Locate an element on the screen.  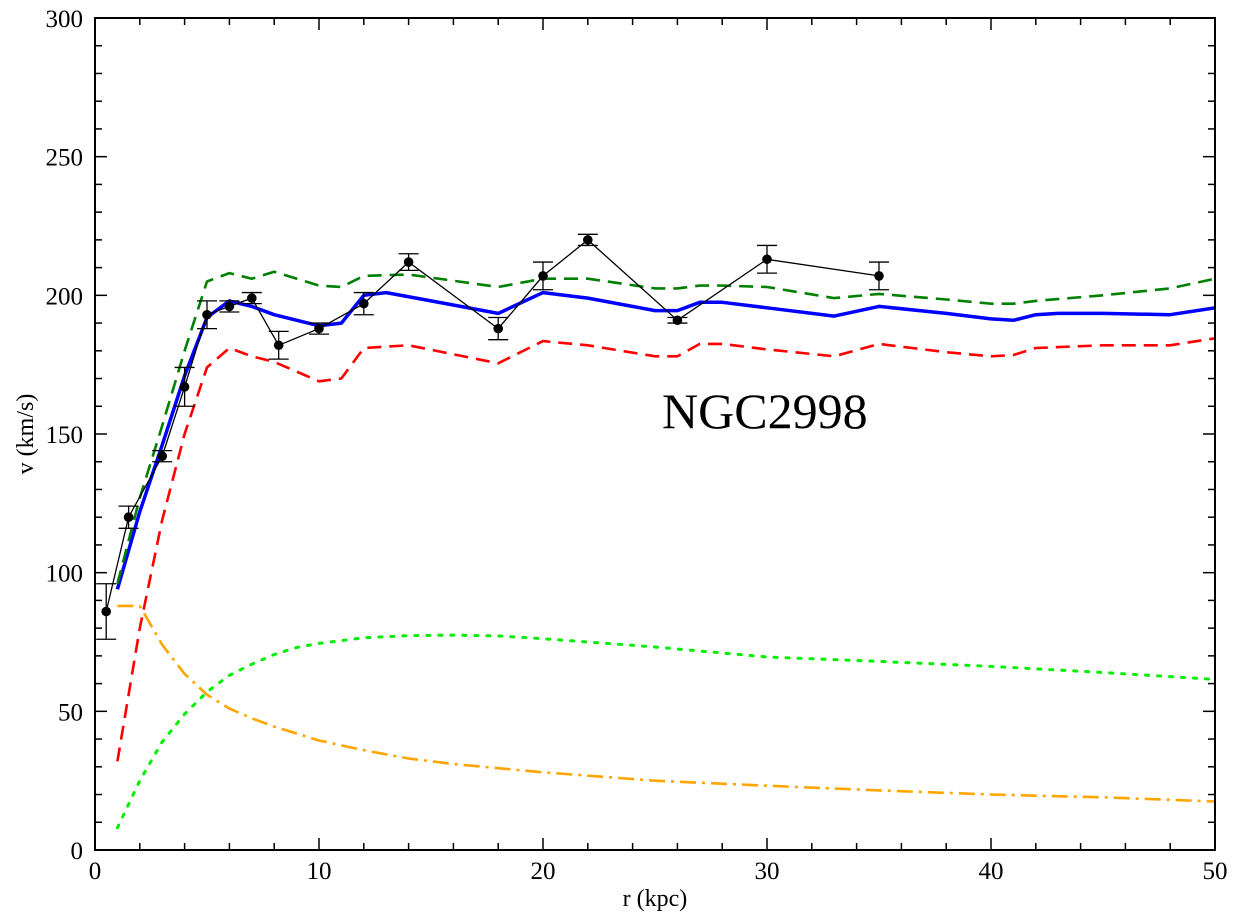
y-tick-label: 300 is located at coordinates (65, 19).